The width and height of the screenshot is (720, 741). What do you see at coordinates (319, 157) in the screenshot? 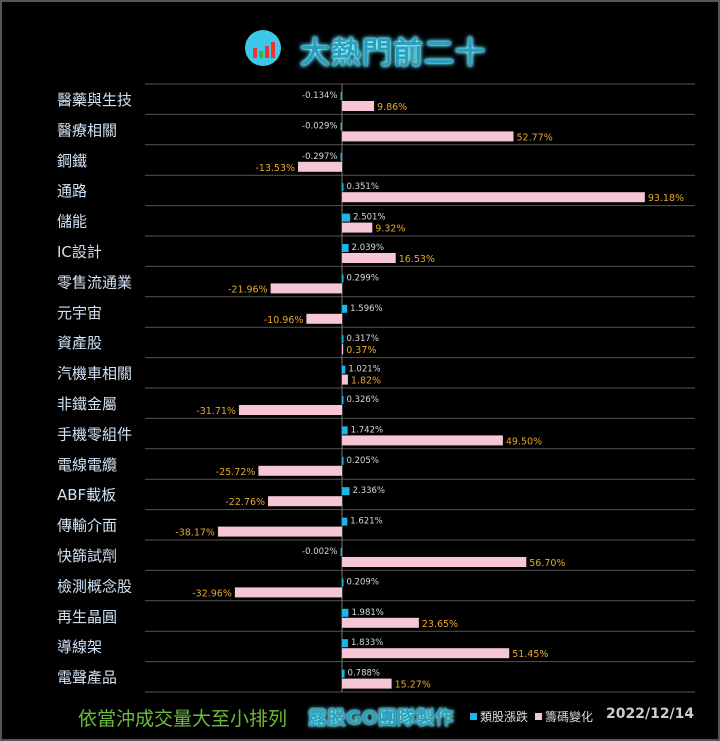
I see `sector-change-label: -0.297%` at bounding box center [319, 157].